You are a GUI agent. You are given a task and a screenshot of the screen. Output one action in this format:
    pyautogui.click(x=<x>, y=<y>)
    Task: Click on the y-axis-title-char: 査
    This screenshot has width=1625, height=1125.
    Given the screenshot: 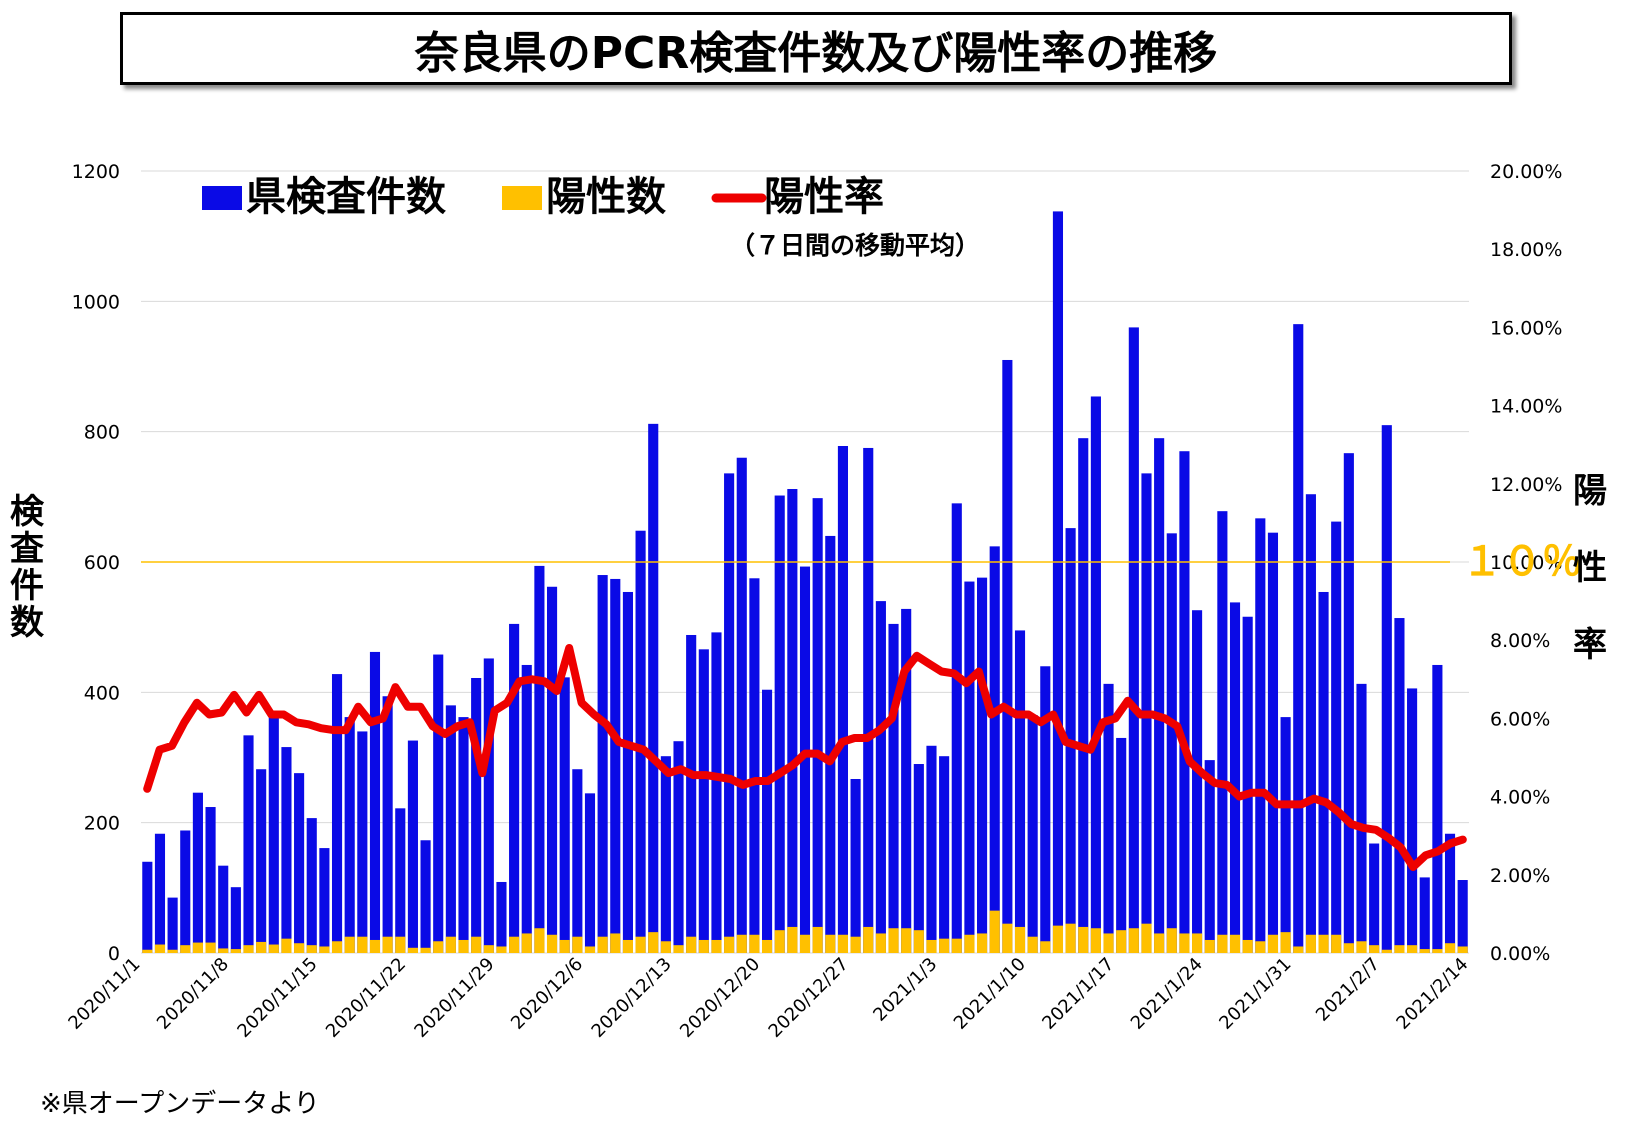 What is the action you would take?
    pyautogui.click(x=27, y=549)
    